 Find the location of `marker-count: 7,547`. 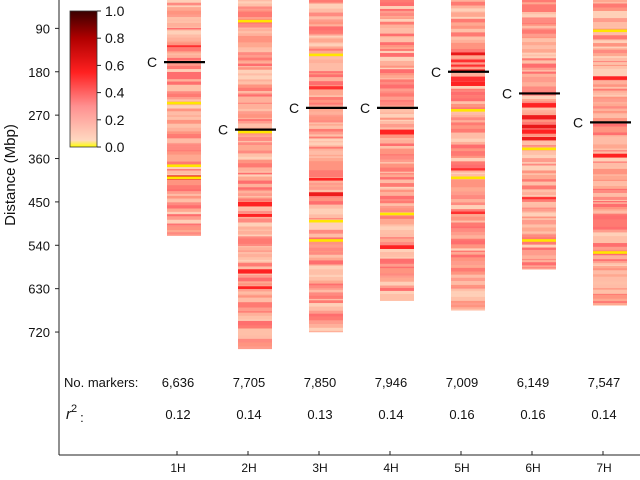

marker-count: 7,547 is located at coordinates (604, 382).